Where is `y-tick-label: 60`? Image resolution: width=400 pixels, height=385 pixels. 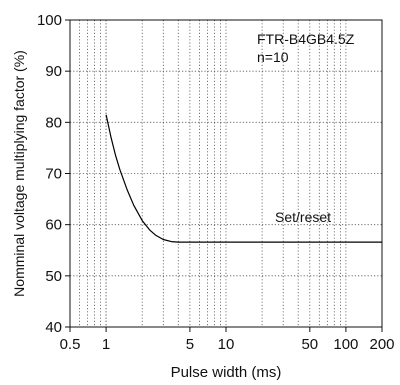
y-tick-label: 60 is located at coordinates (53, 225).